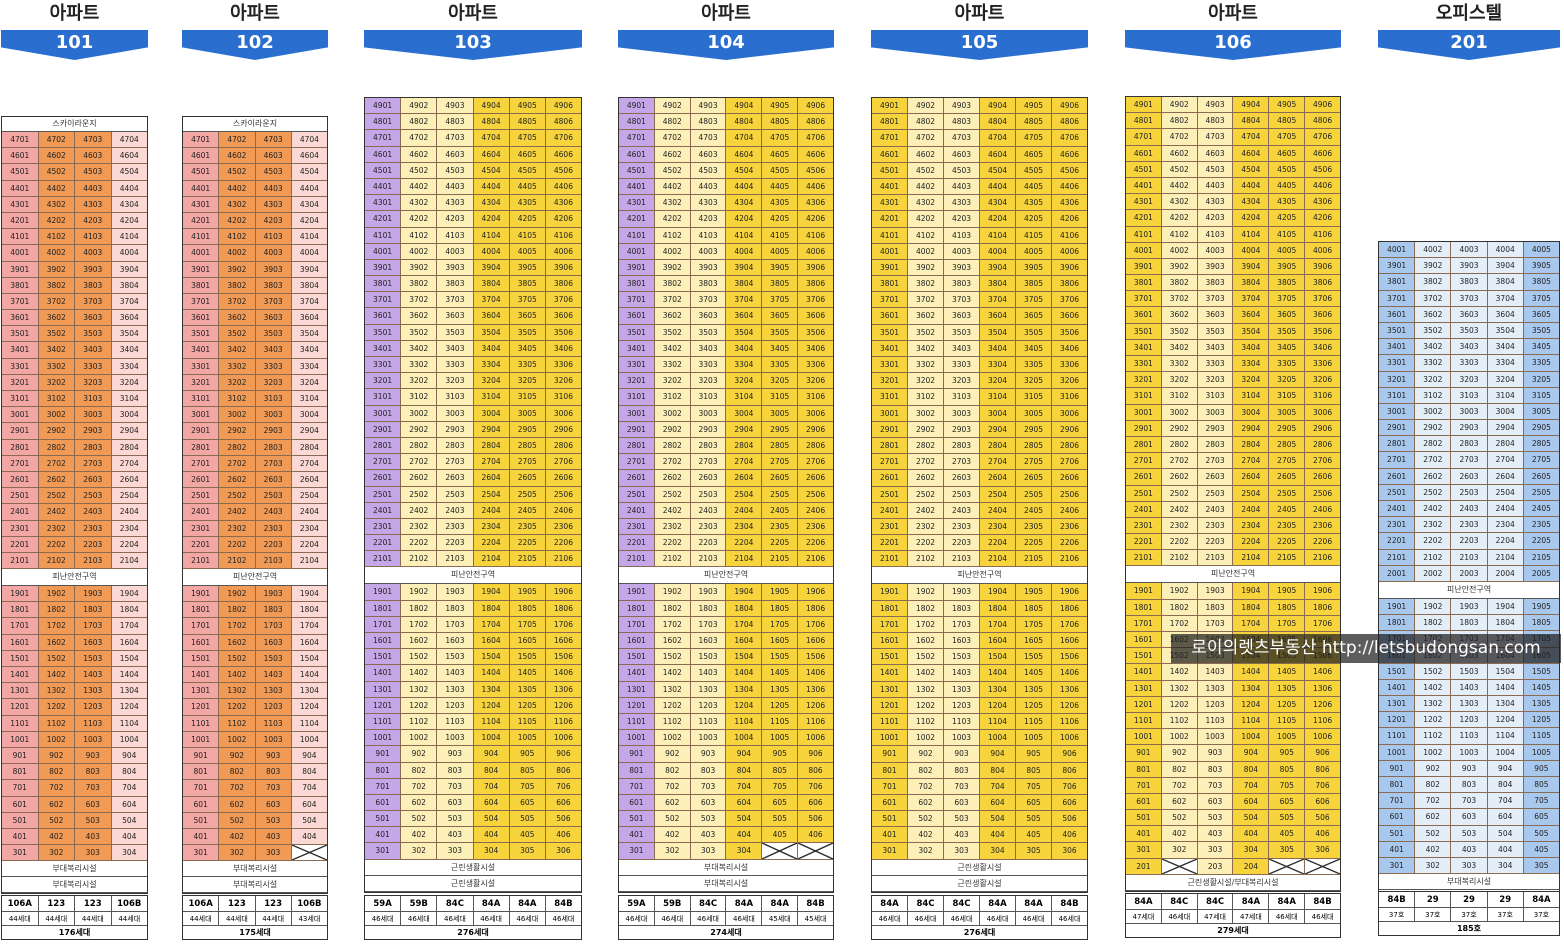  I want to click on unit-cell: 903, so click(273, 756).